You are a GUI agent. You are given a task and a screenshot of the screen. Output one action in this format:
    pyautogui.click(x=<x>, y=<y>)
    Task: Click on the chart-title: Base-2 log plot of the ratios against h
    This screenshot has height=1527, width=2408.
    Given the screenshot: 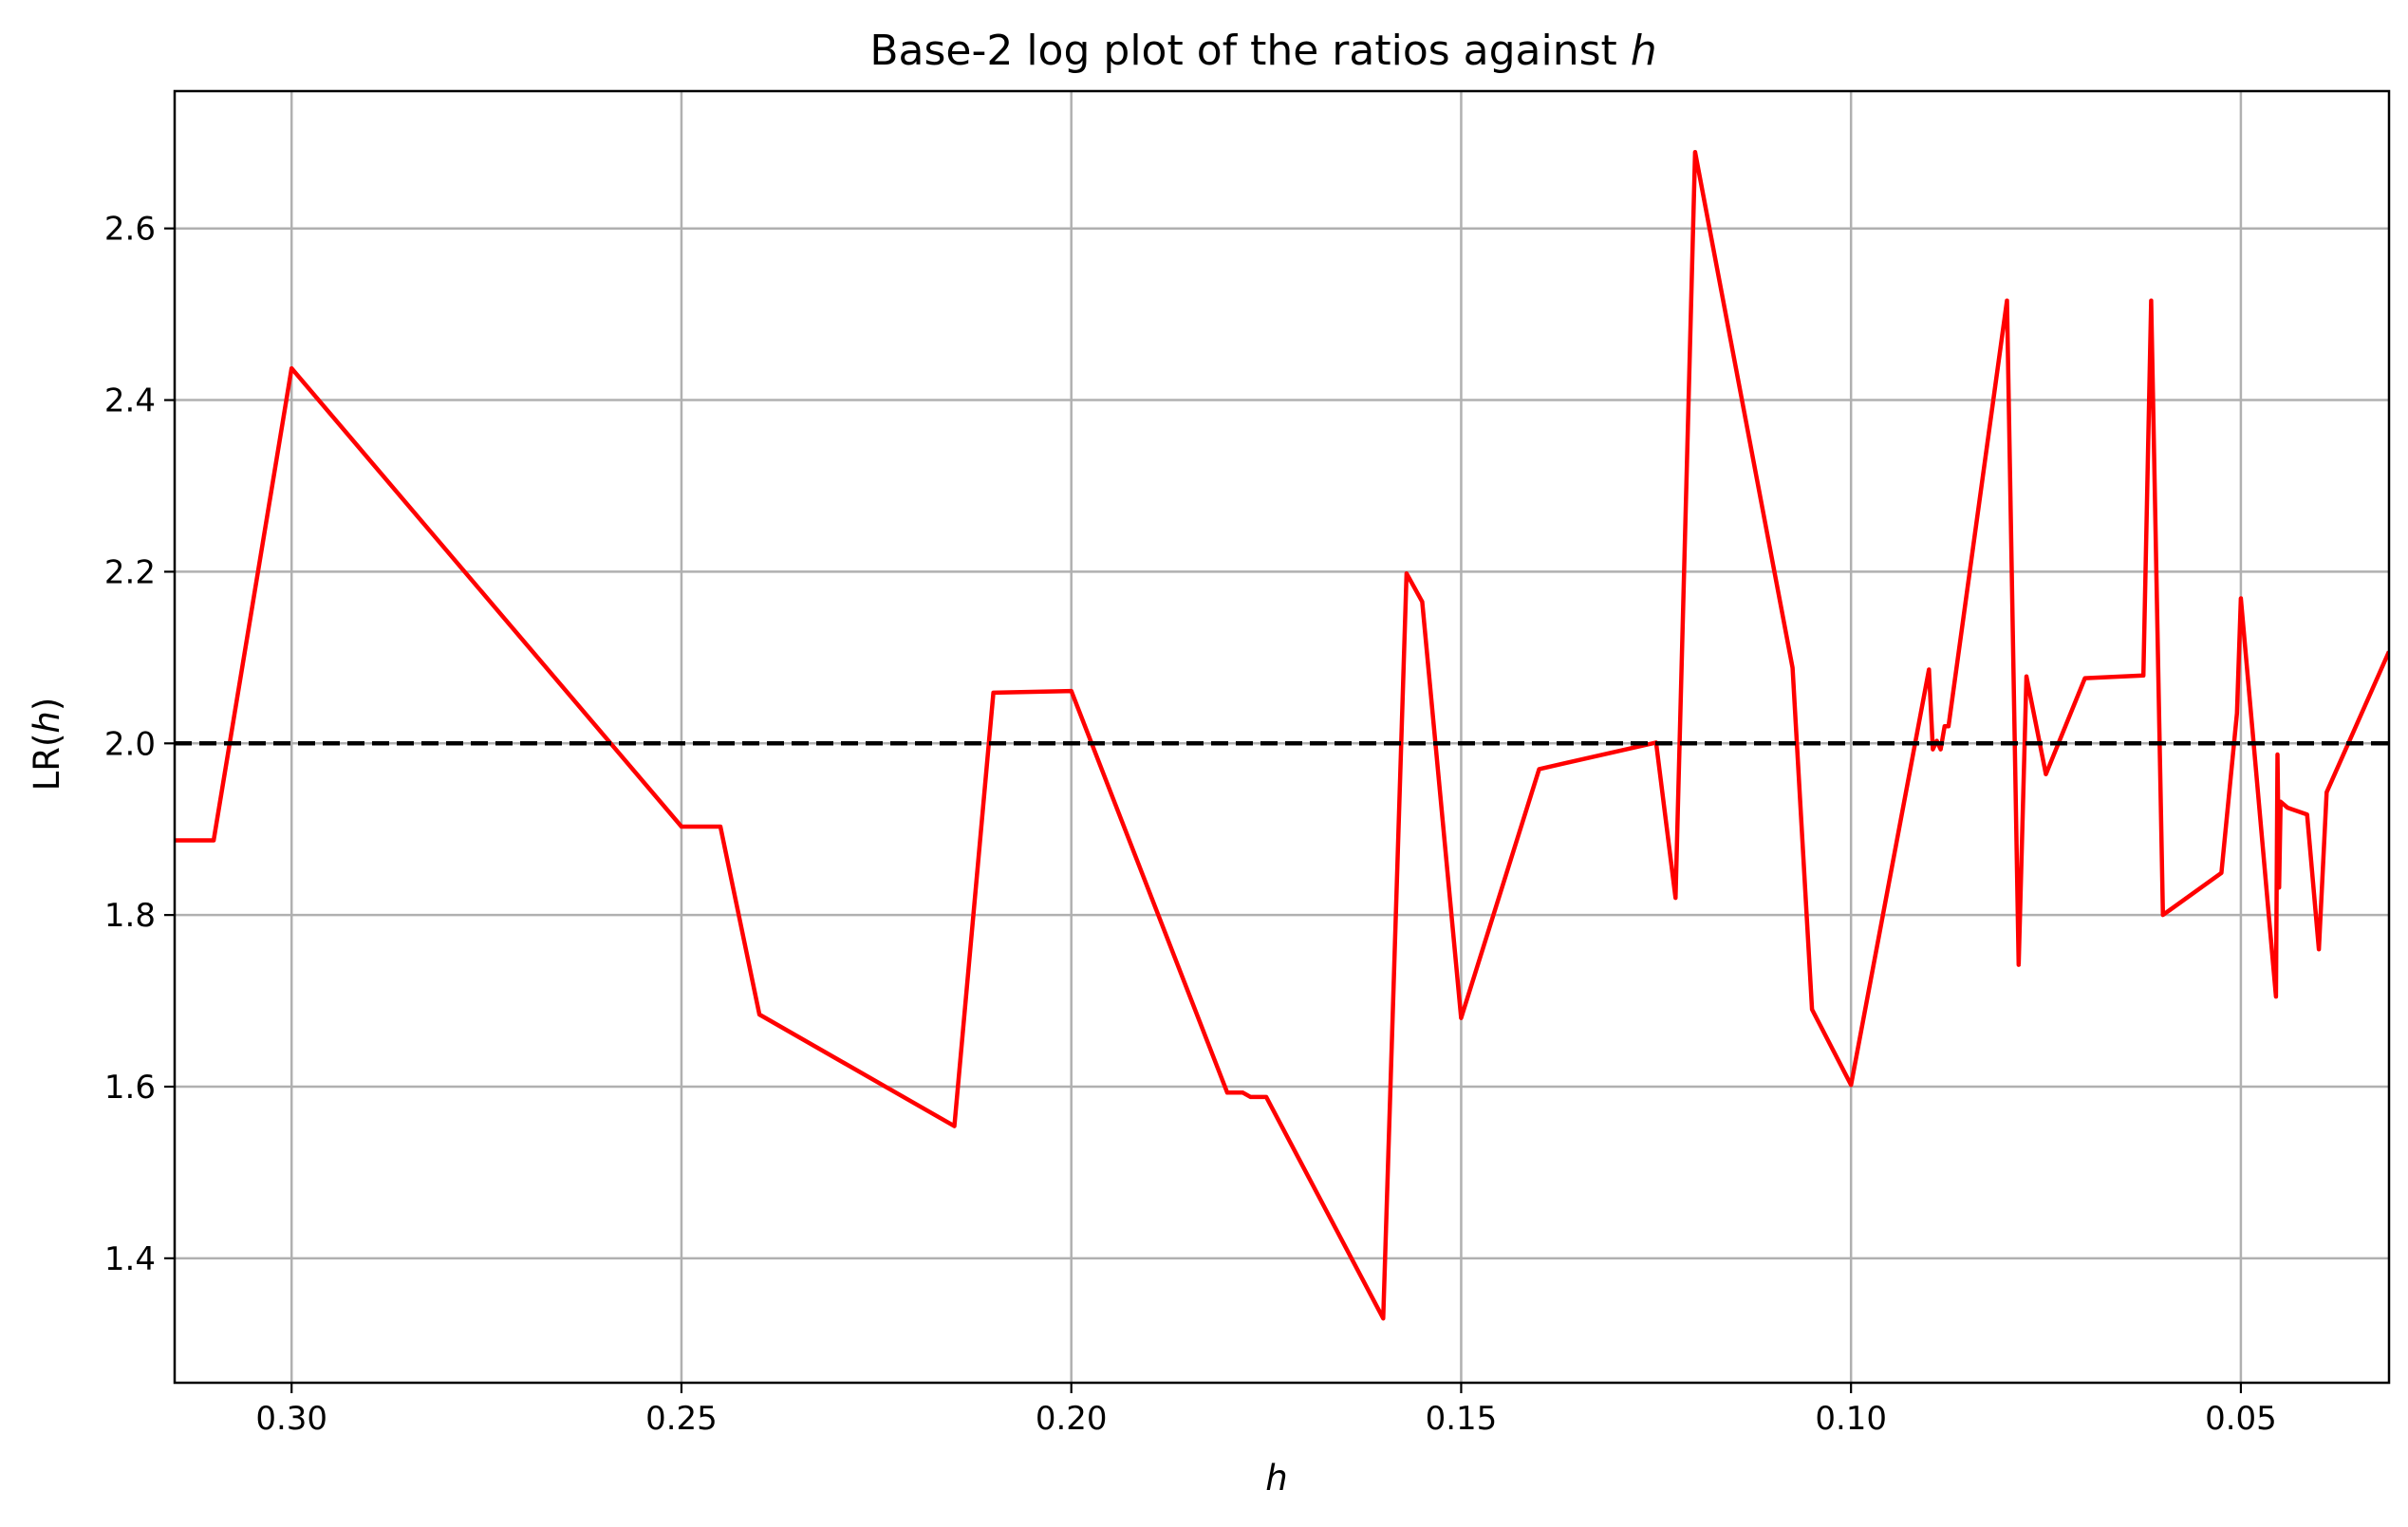 What is the action you would take?
    pyautogui.click(x=1263, y=51)
    